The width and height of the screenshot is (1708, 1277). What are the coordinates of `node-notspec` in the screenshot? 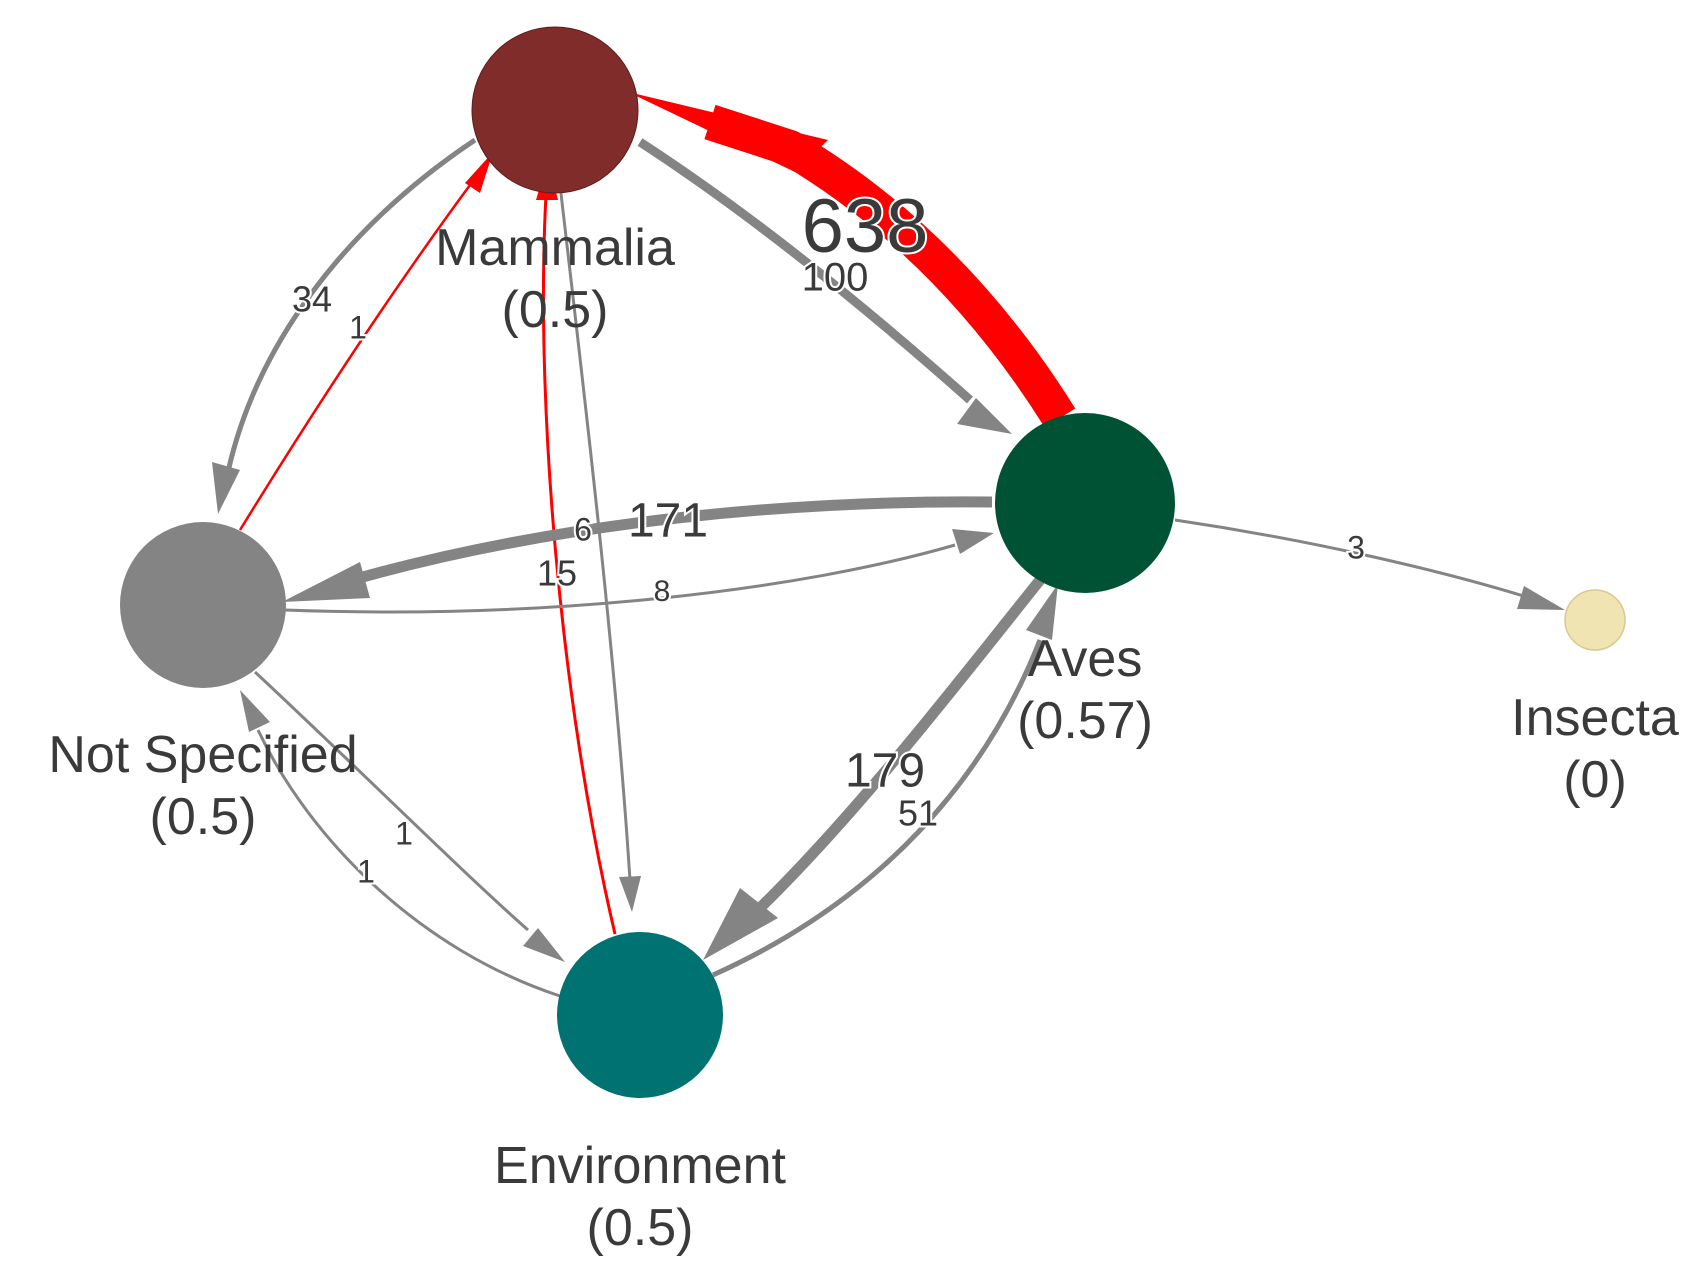 It's located at (203, 605).